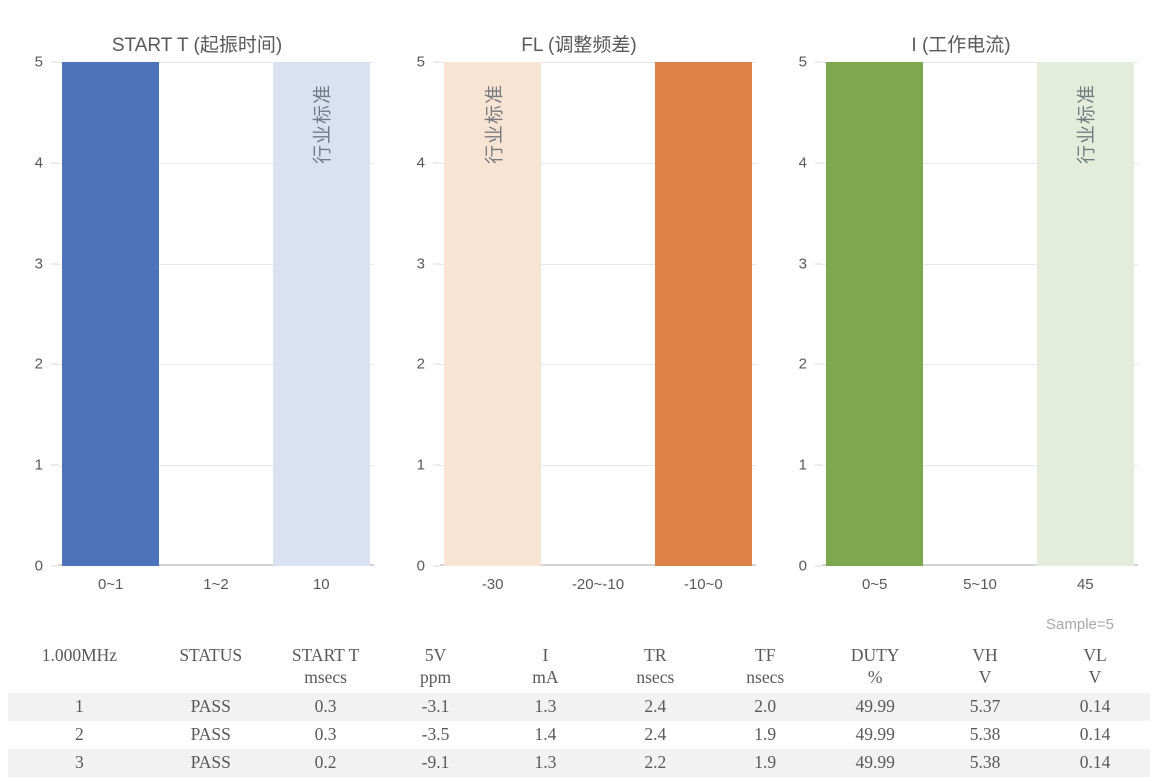  I want to click on col-unit: mA, so click(545, 676).